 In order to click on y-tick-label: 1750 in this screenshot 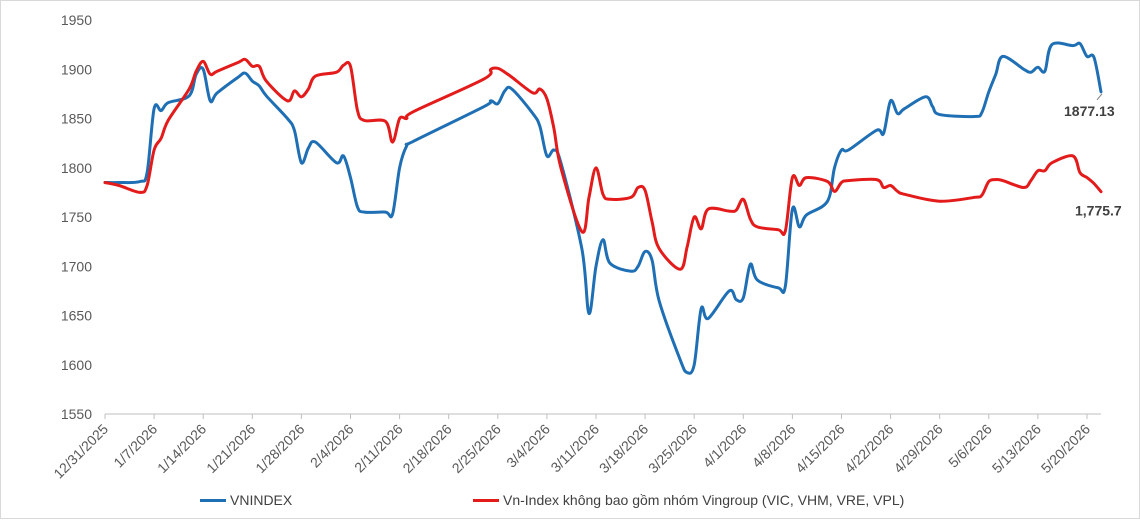, I will do `click(76, 217)`.